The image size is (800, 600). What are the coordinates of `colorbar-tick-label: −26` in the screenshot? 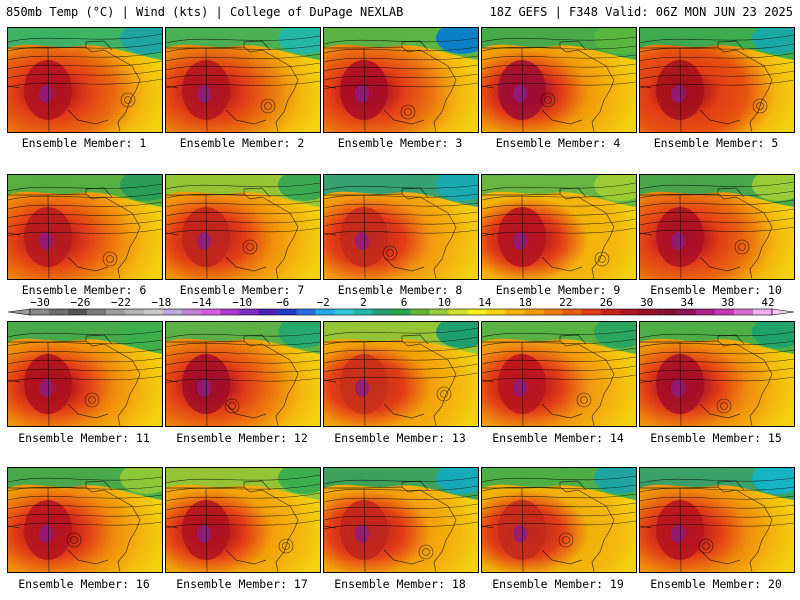 It's located at (80, 303).